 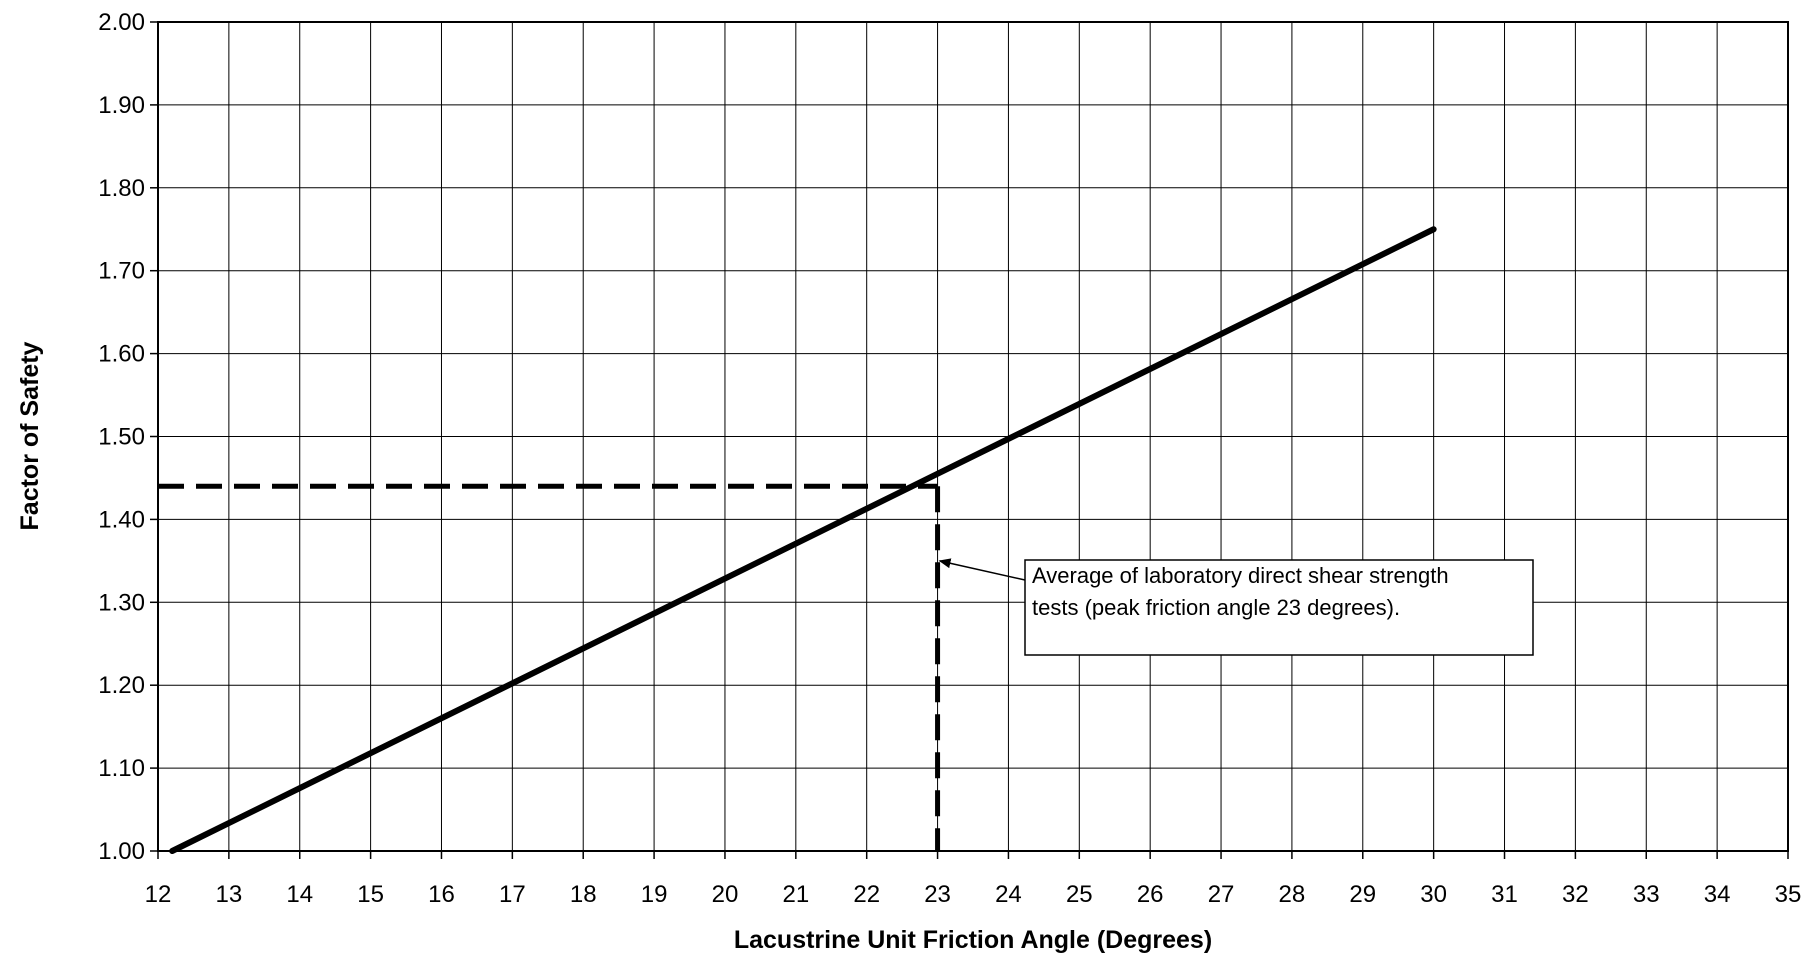 I want to click on x-tick-label: 32, so click(x=1575, y=894).